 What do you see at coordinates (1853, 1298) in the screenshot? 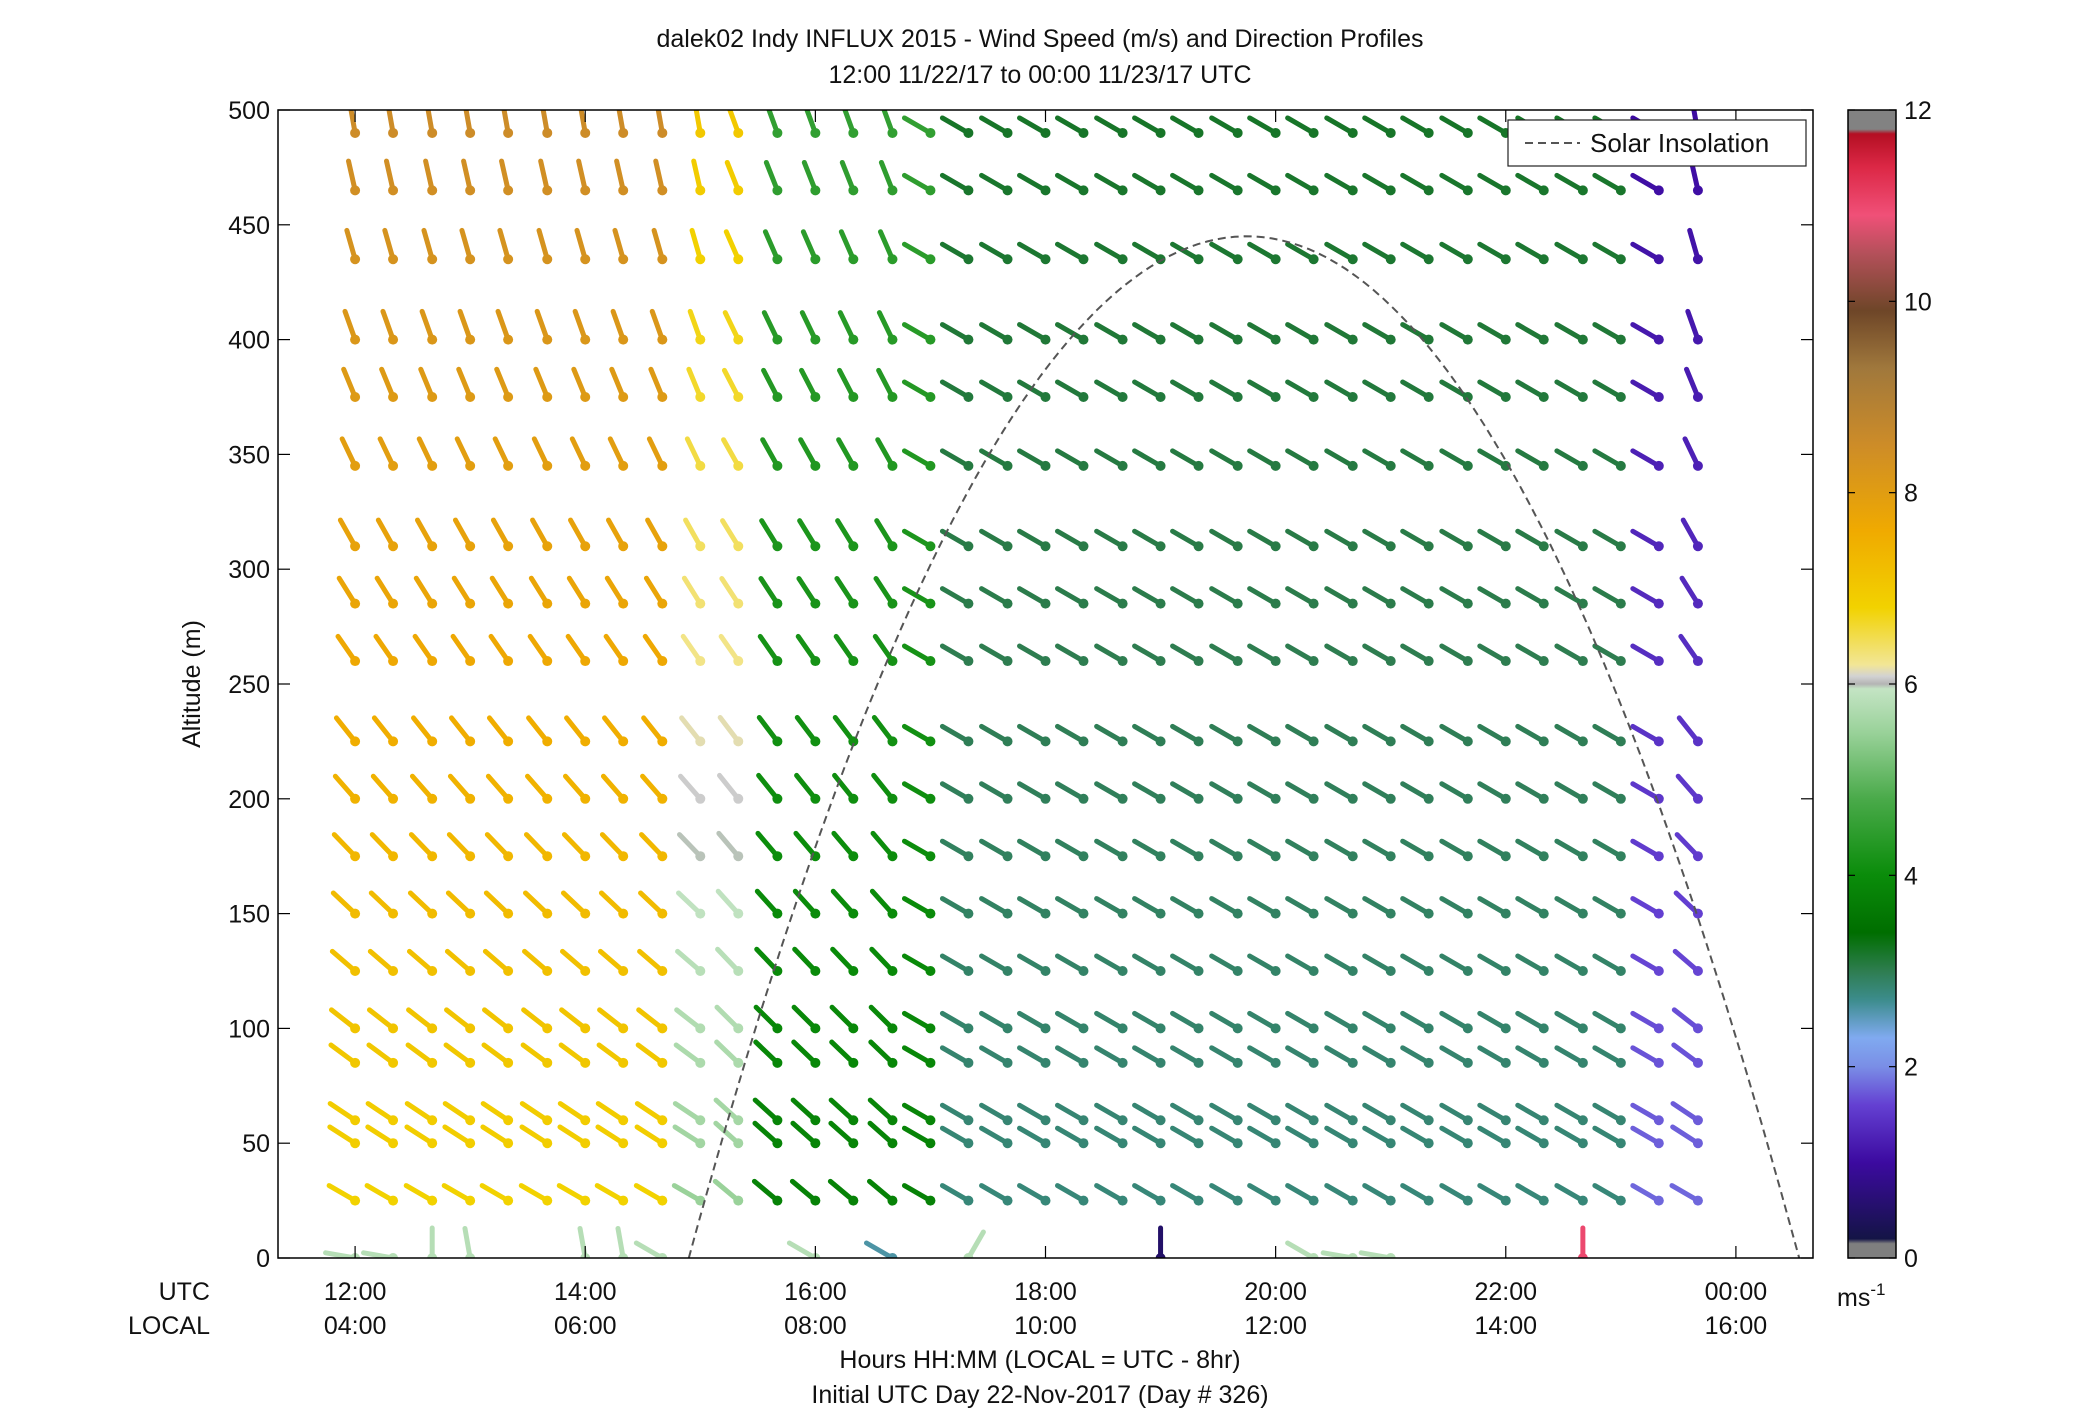
I see `colorbar-unit-text: ms` at bounding box center [1853, 1298].